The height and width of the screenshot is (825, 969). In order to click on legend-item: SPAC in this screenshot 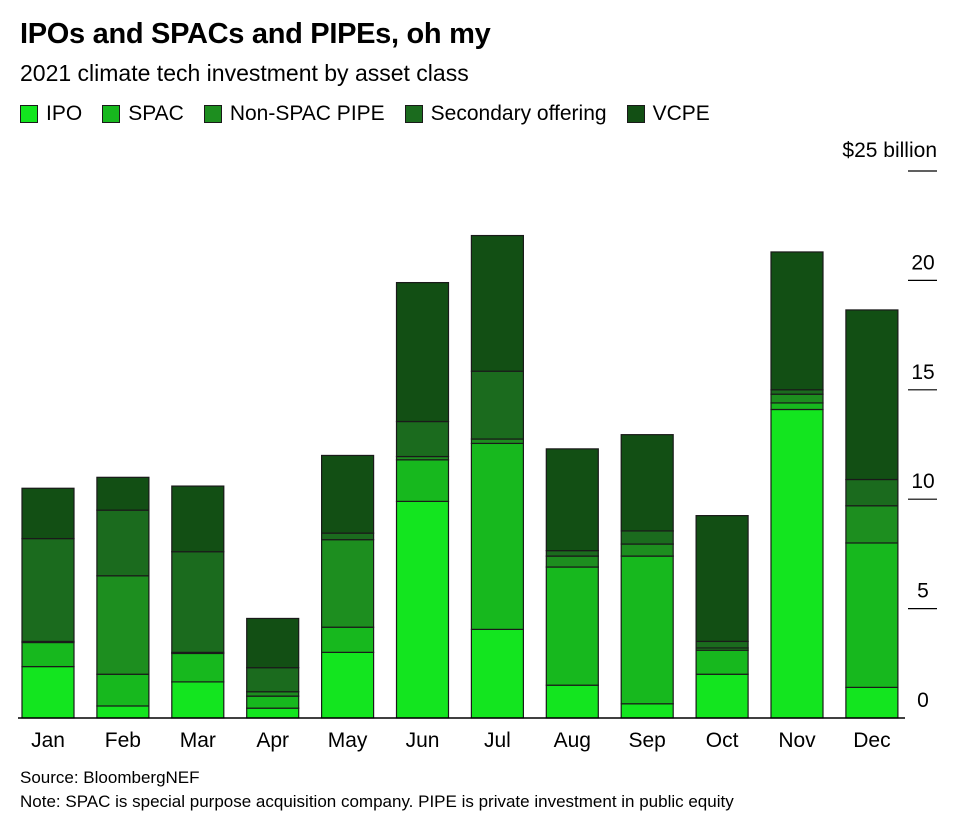, I will do `click(143, 114)`.